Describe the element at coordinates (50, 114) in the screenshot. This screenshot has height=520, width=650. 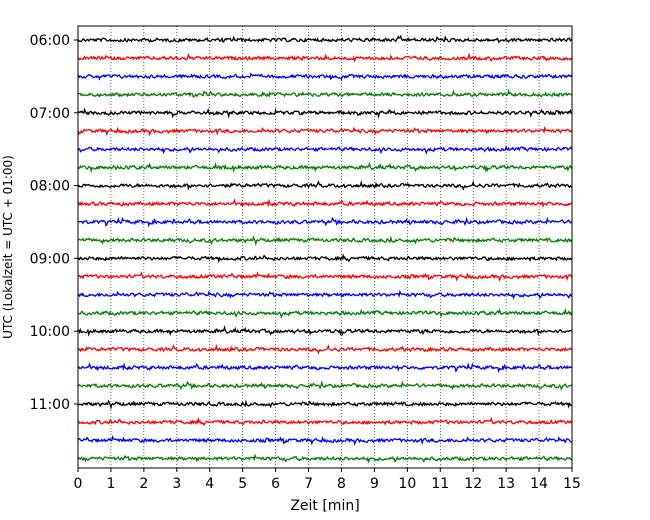
I see `y-tick-label-07:00: 07:00` at that location.